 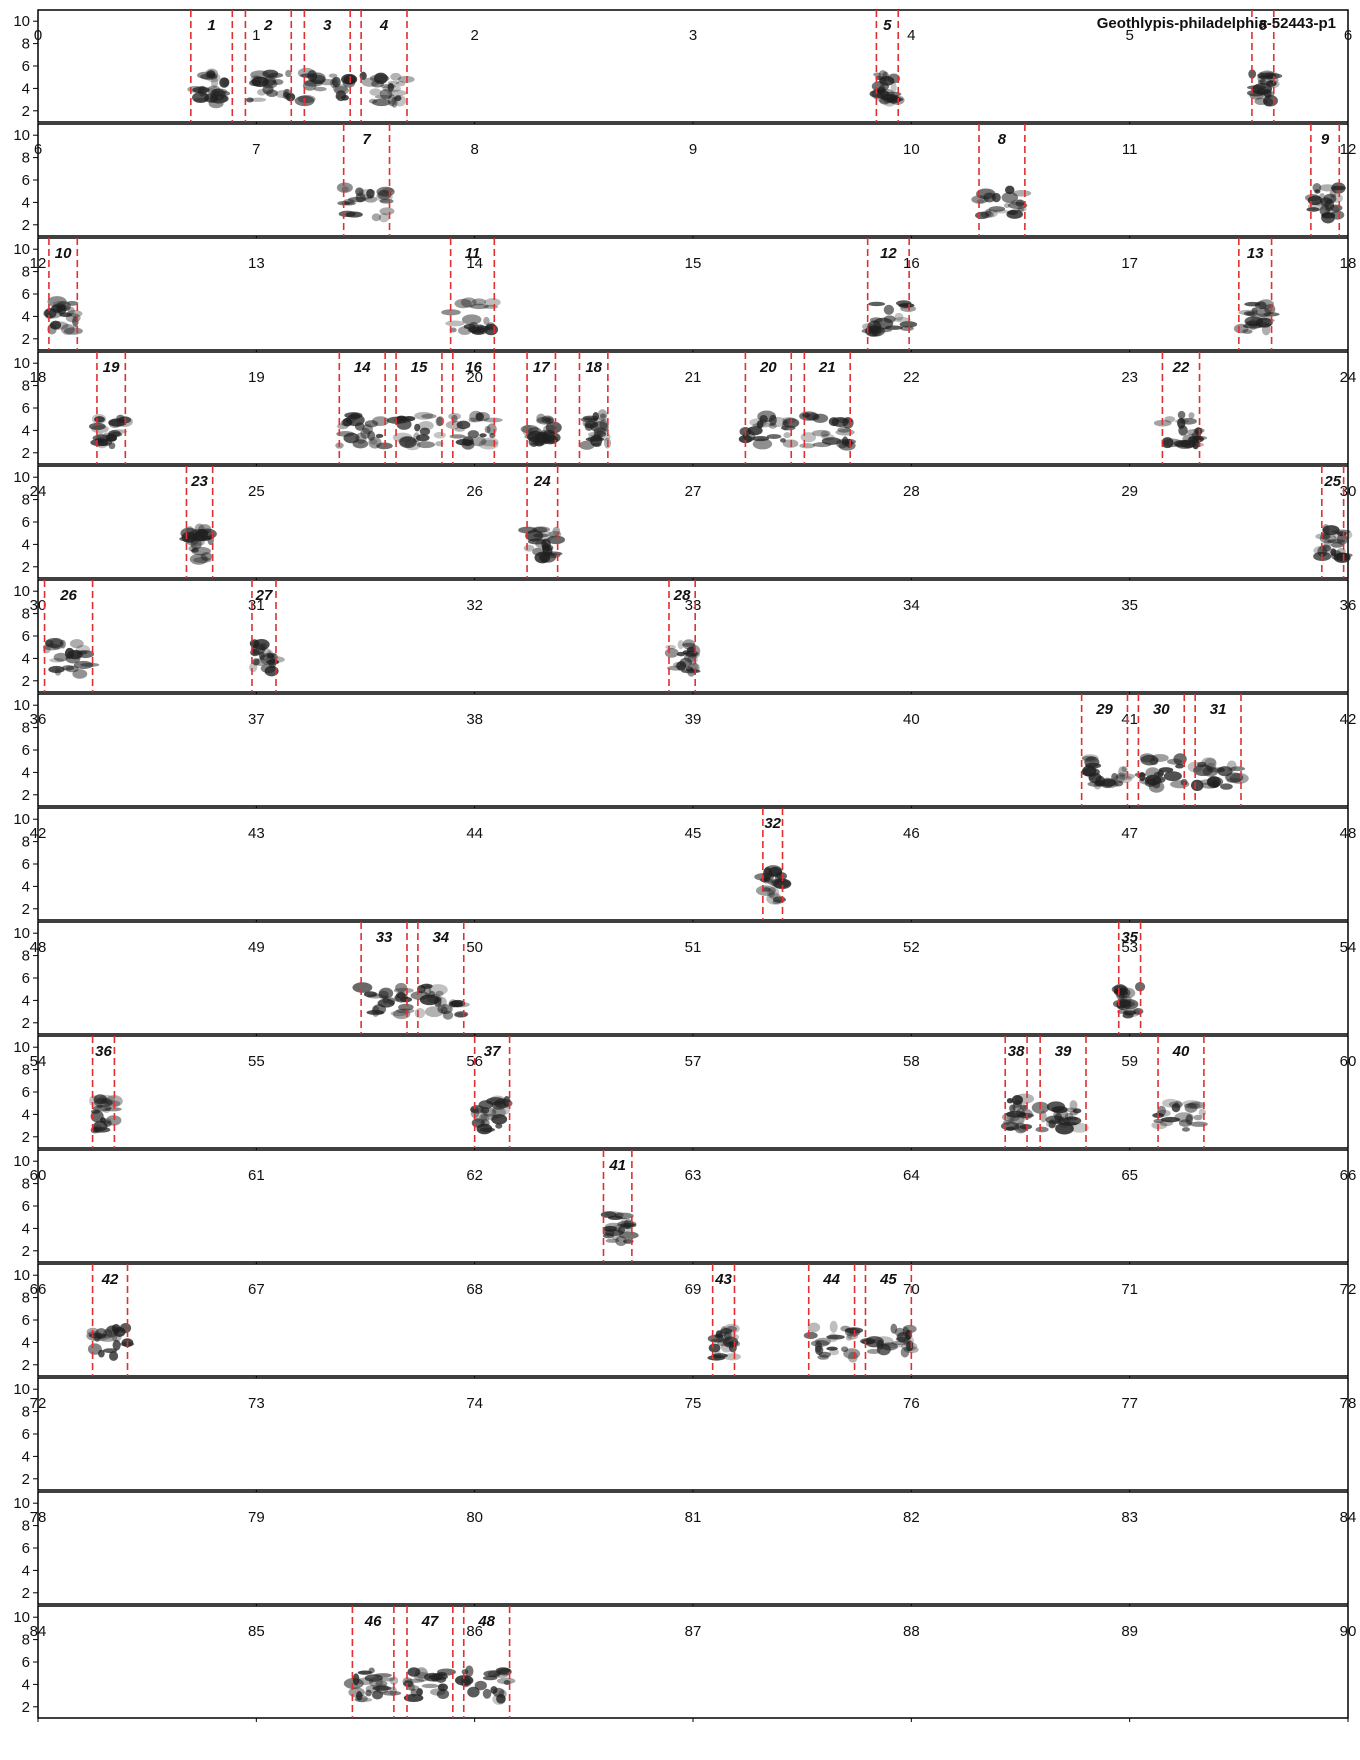 I want to click on x-tick-label: 23, so click(x=1129, y=377).